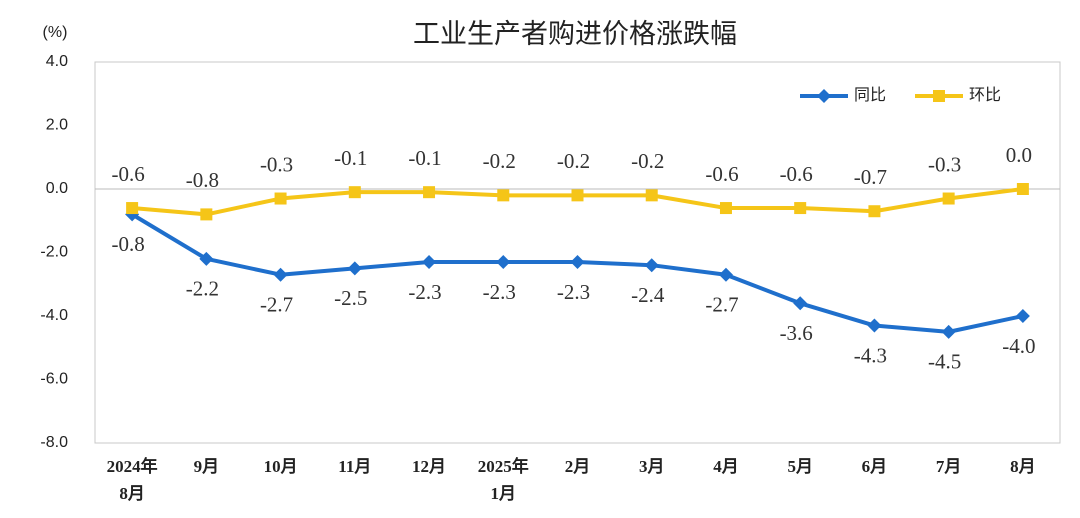 This screenshot has height=518, width=1080. Describe the element at coordinates (132, 479) in the screenshot. I see `x-tick-label: 2024年 8月` at that location.